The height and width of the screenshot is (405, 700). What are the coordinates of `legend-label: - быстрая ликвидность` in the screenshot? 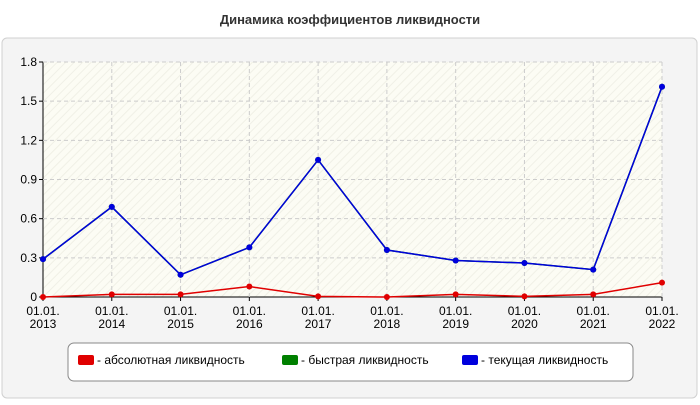 It's located at (365, 360).